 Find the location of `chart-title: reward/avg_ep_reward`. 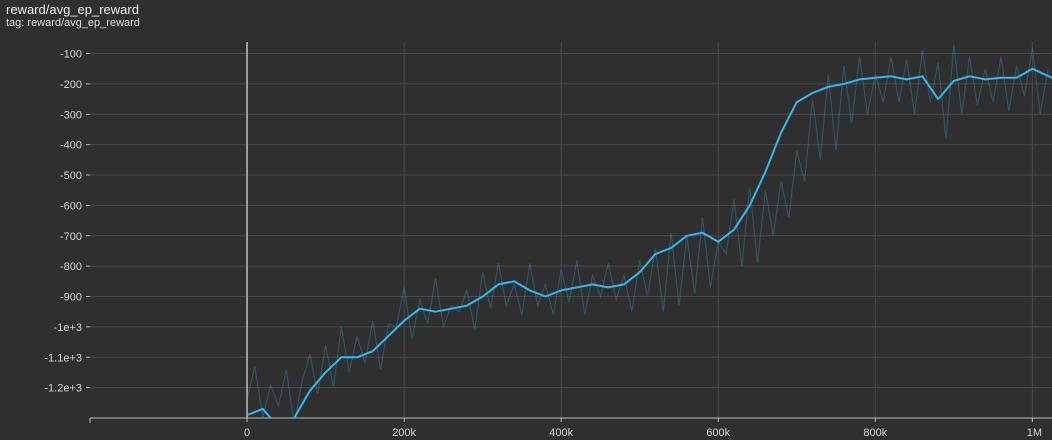

chart-title: reward/avg_ep_reward is located at coordinates (72, 9).